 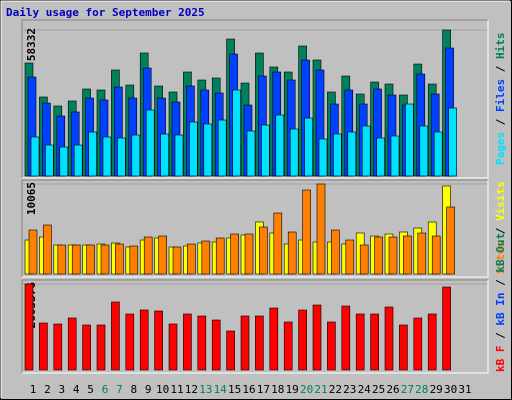 What do you see at coordinates (500, 359) in the screenshot?
I see `legend-entry: kB F` at bounding box center [500, 359].